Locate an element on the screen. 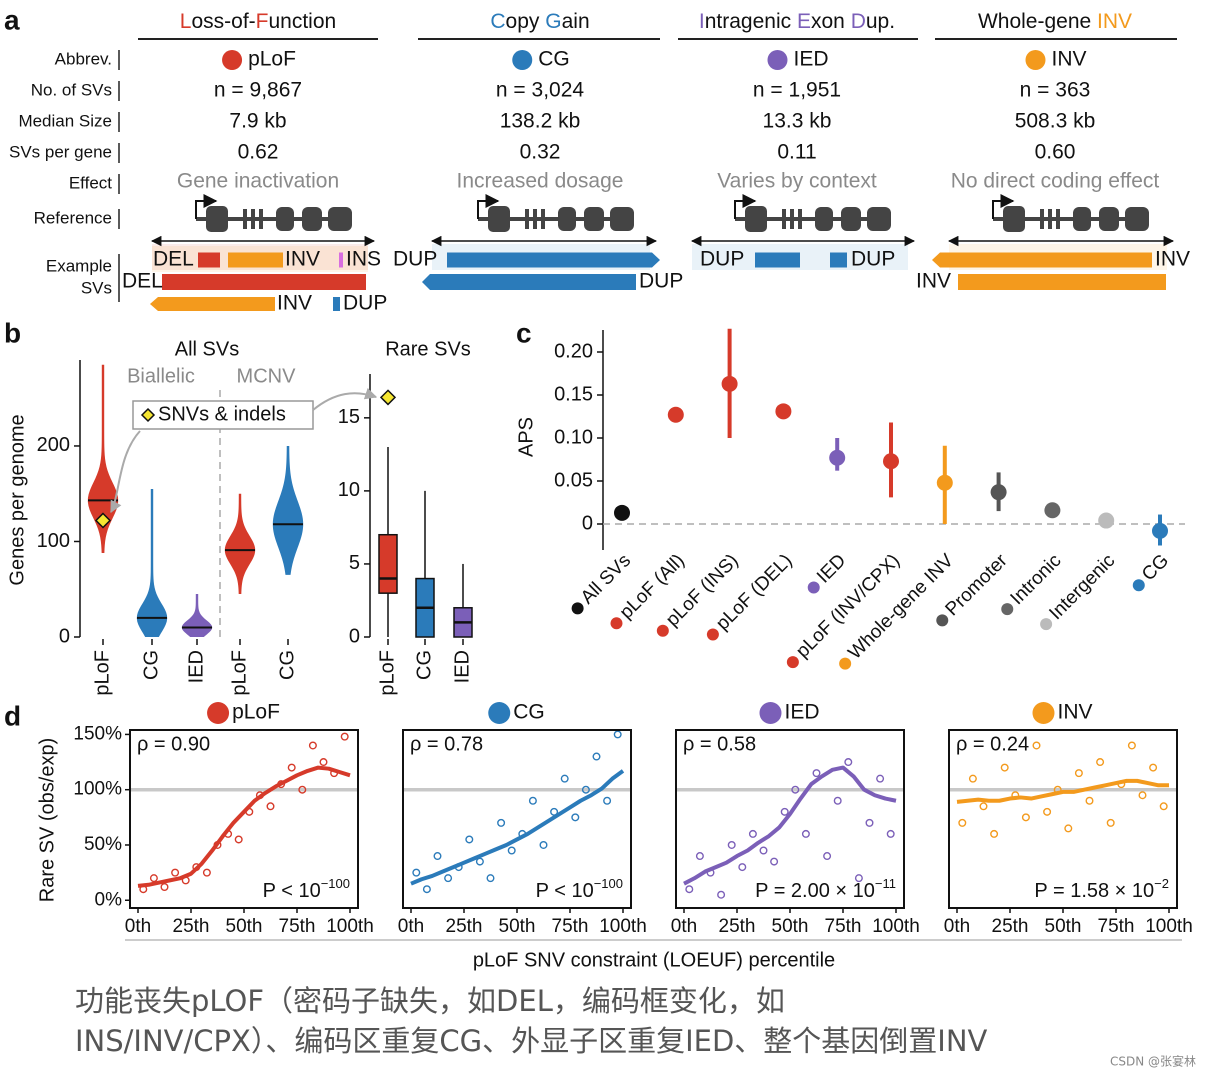  y-tick-label: 100% is located at coordinates (97, 789).